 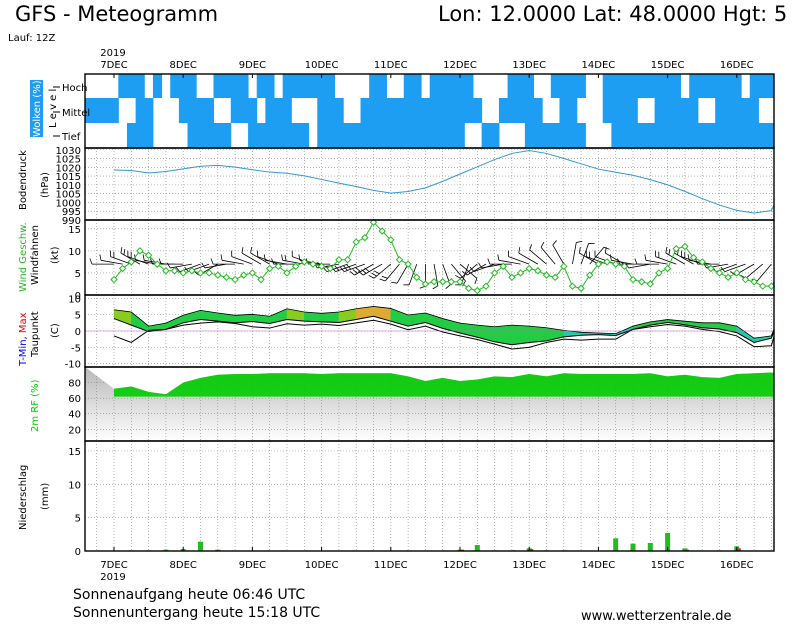 I want to click on pressure-tick-label: 1005, so click(x=68, y=195).